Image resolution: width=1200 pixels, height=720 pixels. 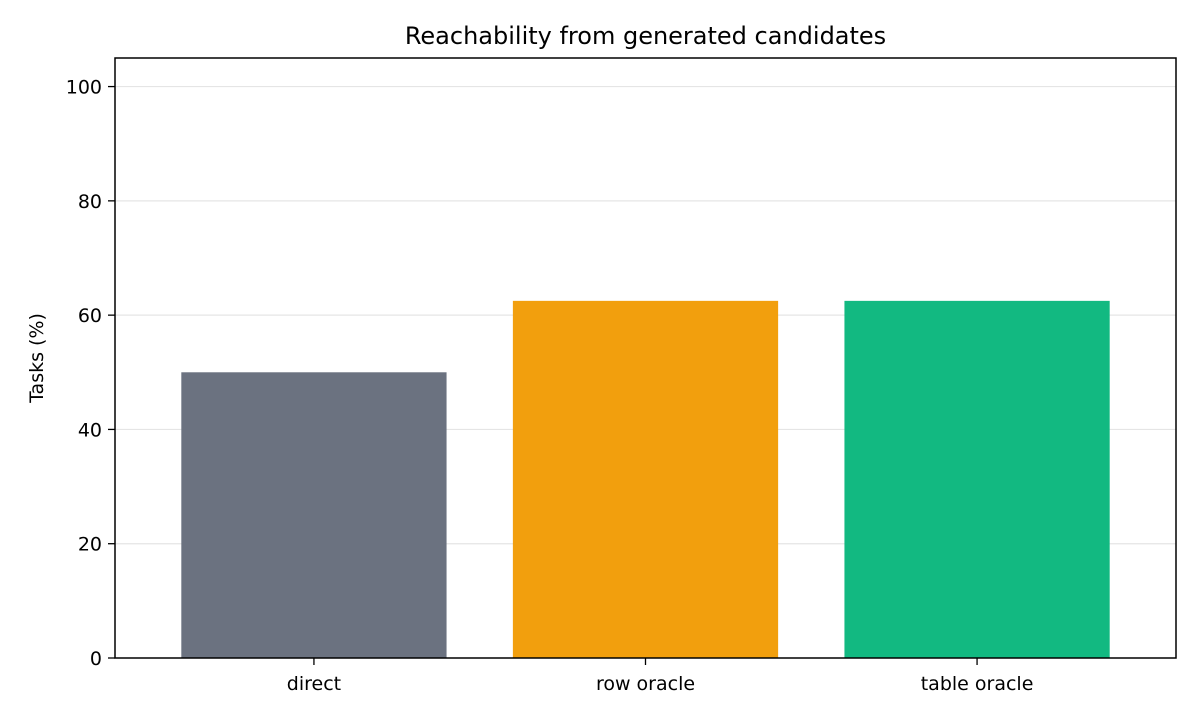 What do you see at coordinates (90, 545) in the screenshot?
I see `y-tick-label-20: 20` at bounding box center [90, 545].